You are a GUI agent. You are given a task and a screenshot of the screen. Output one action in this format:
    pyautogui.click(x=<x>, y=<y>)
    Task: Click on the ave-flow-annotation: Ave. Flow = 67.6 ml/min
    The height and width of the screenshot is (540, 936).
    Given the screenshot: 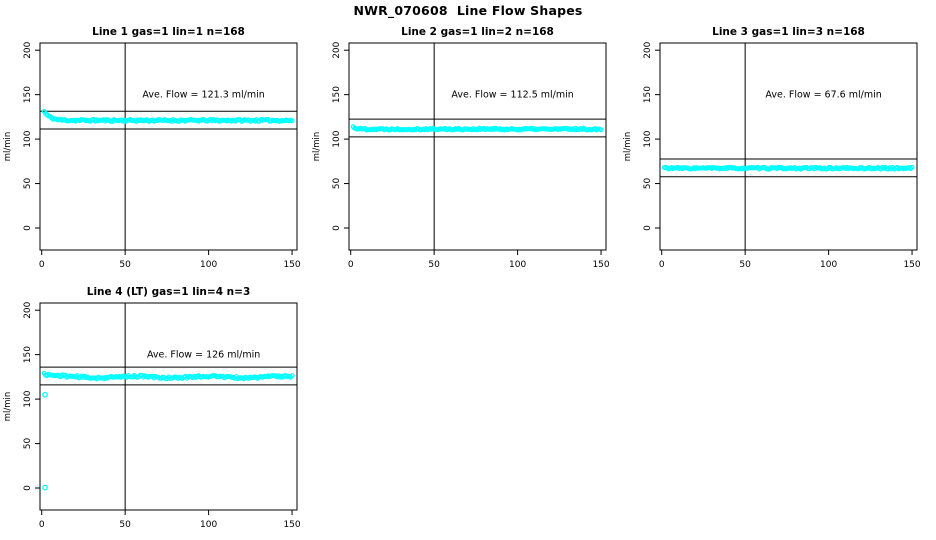 What is the action you would take?
    pyautogui.click(x=823, y=94)
    